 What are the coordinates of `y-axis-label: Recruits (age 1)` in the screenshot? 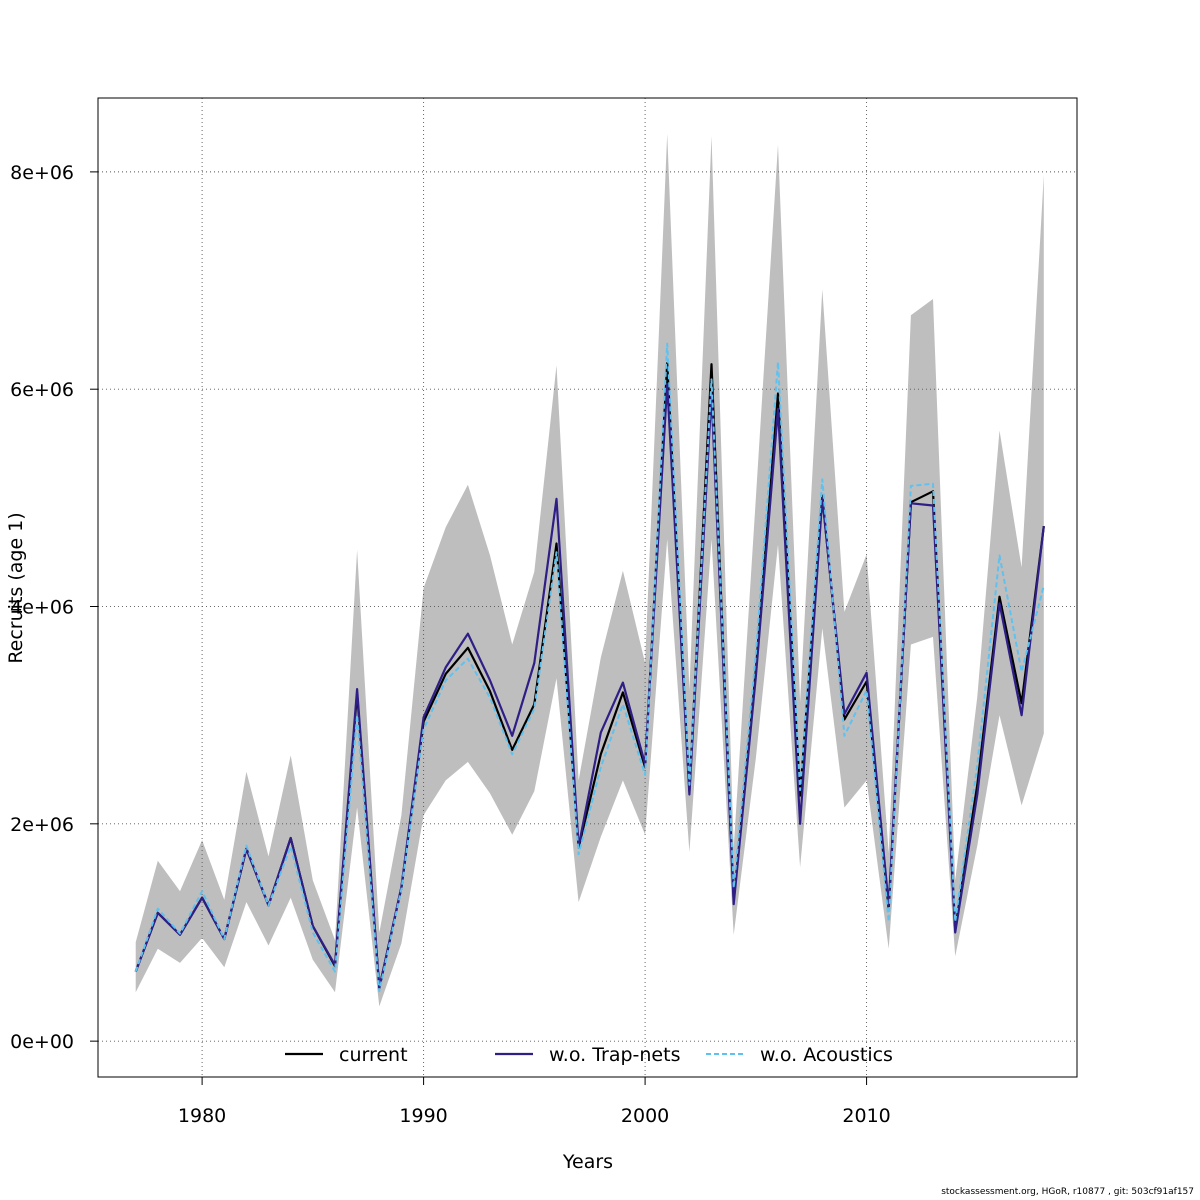 It's located at (16, 587).